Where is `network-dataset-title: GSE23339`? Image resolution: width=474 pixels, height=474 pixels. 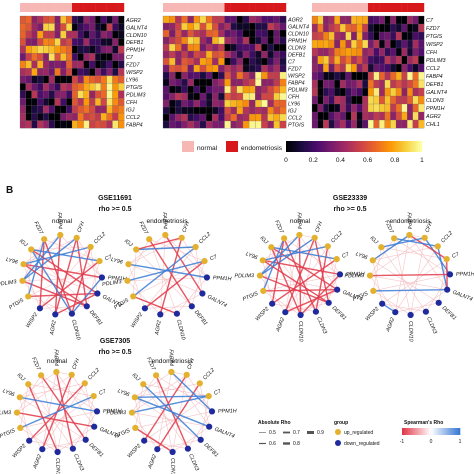 network-dataset-title: GSE23339 is located at coordinates (350, 198).